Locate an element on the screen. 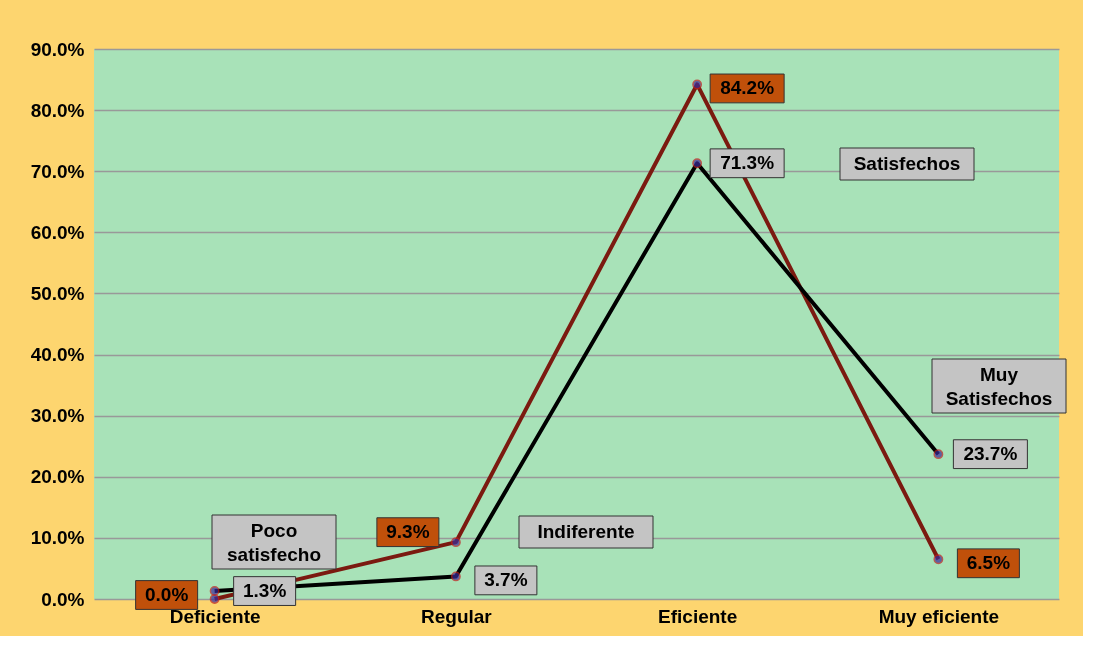 The image size is (1110, 650). data-label: 71.3% is located at coordinates (747, 163).